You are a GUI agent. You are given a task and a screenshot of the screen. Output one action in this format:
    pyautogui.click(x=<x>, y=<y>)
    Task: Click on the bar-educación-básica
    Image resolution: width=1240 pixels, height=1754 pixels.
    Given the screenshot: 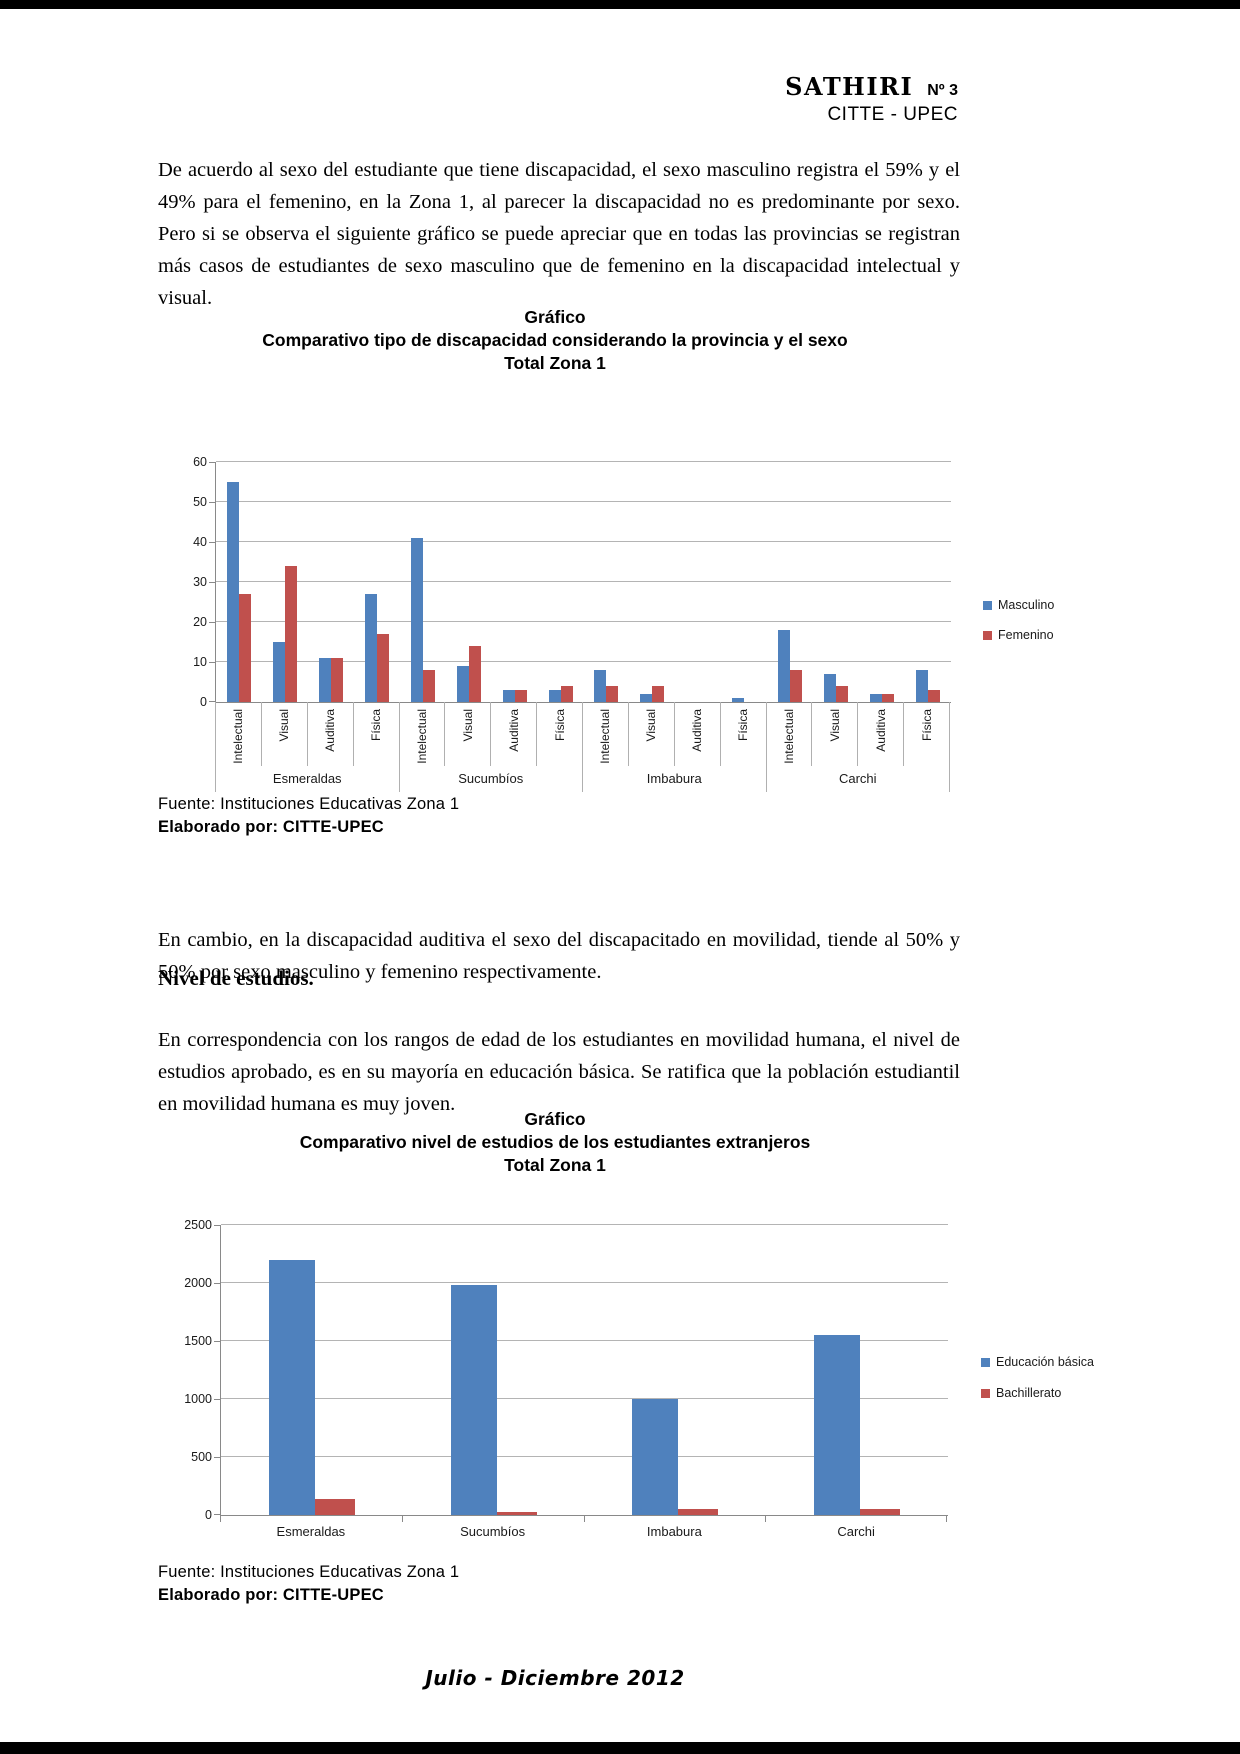 What is the action you would take?
    pyautogui.click(x=837, y=1425)
    